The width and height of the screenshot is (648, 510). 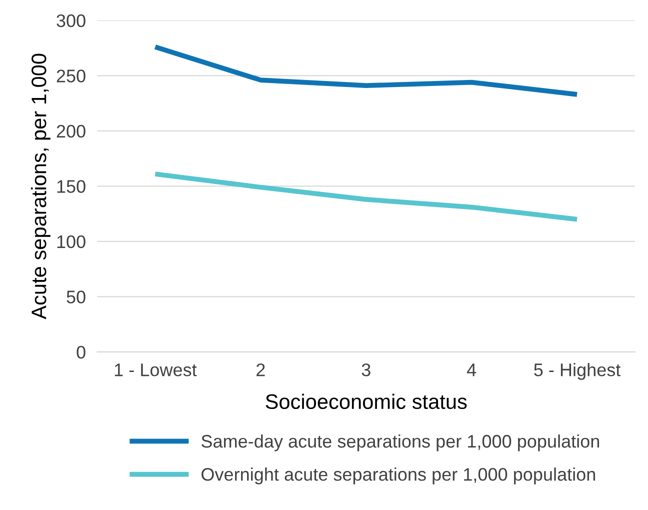 What do you see at coordinates (155, 370) in the screenshot?
I see `x-tick-label: 1 - Lowest` at bounding box center [155, 370].